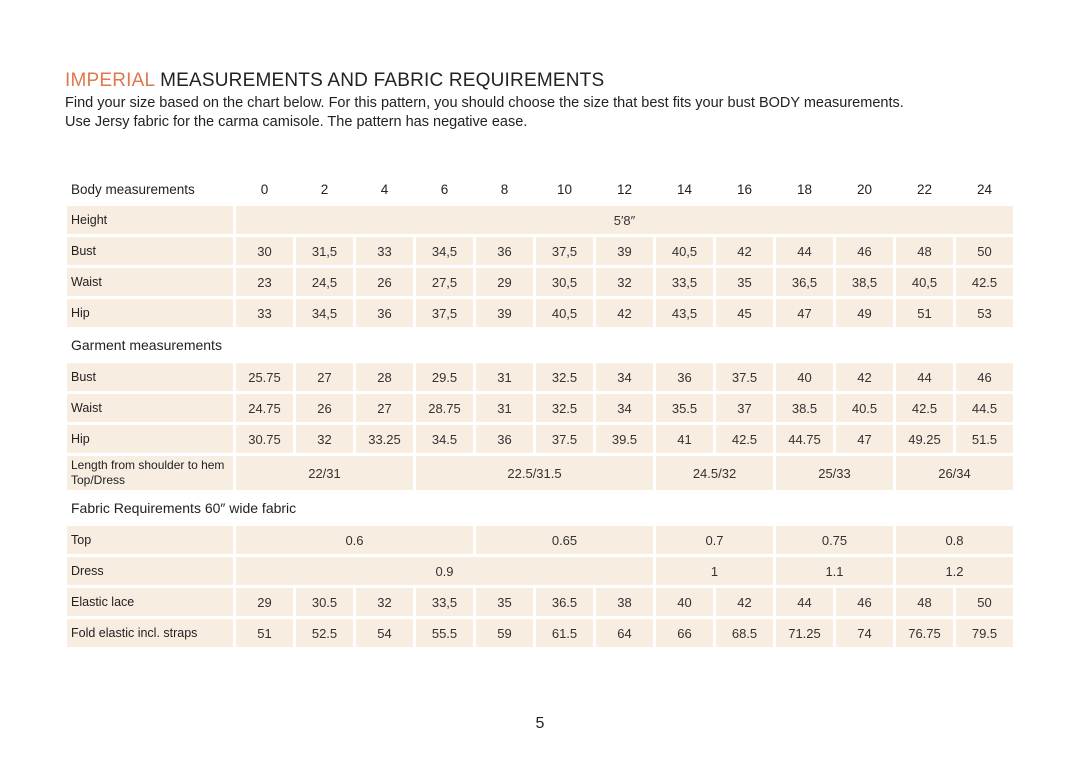  What do you see at coordinates (354, 540) in the screenshot?
I see `cell: 0.6` at bounding box center [354, 540].